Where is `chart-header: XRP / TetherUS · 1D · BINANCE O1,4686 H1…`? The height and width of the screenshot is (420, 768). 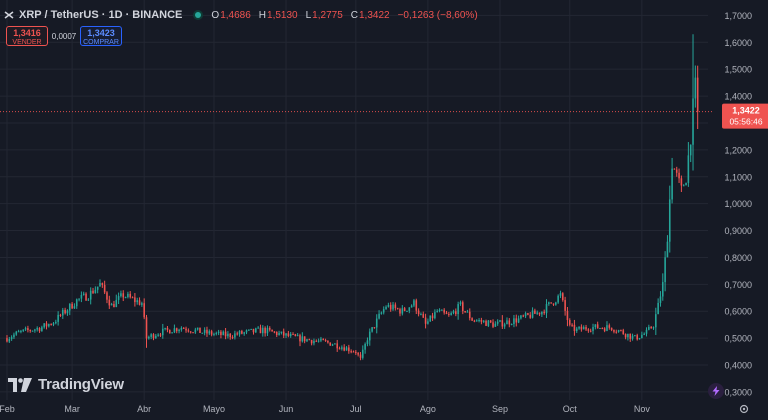 chart-header: XRP / TetherUS · 1D · BINANCE O1,4686 H1… is located at coordinates (240, 15).